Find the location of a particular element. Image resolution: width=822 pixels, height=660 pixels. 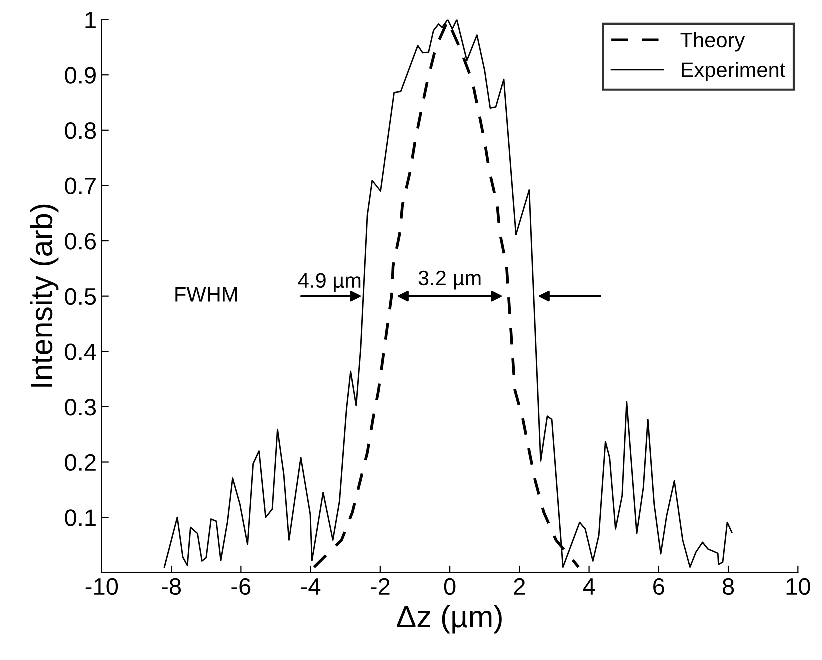

x-tick-label: 2 is located at coordinates (520, 586).